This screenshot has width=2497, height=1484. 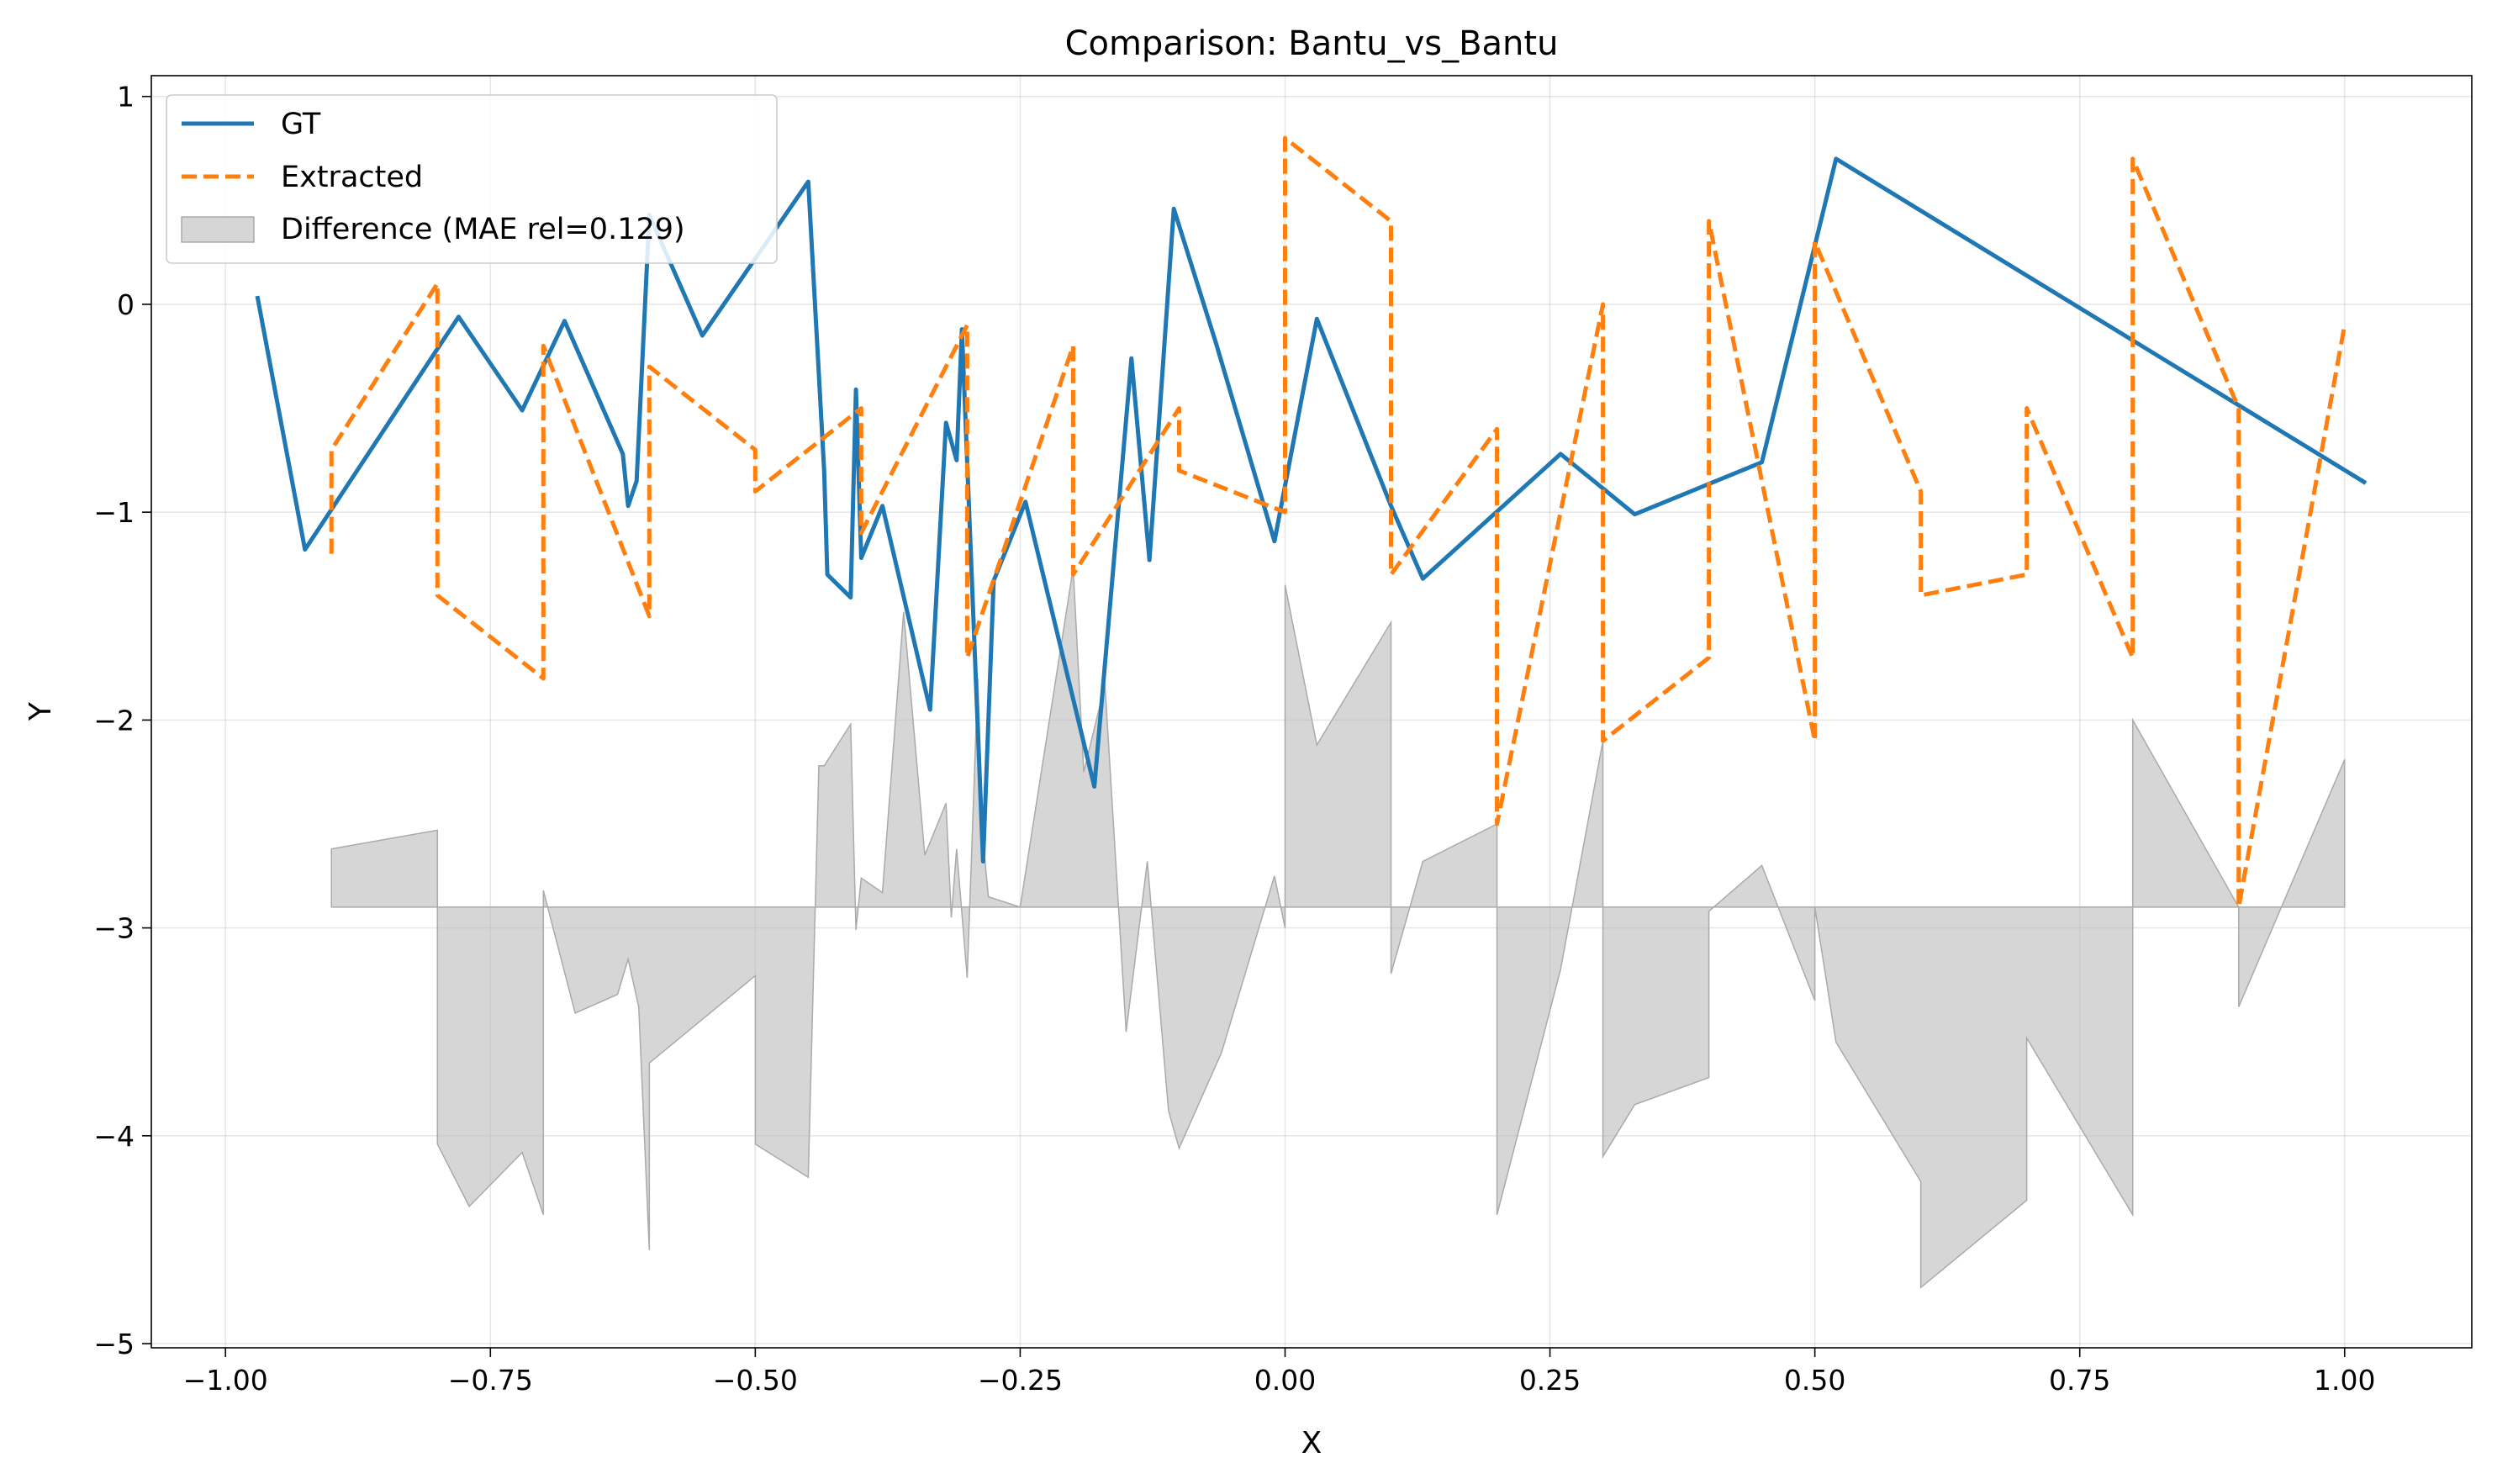 What do you see at coordinates (490, 1380) in the screenshot?
I see `x-tick-label: −0.75` at bounding box center [490, 1380].